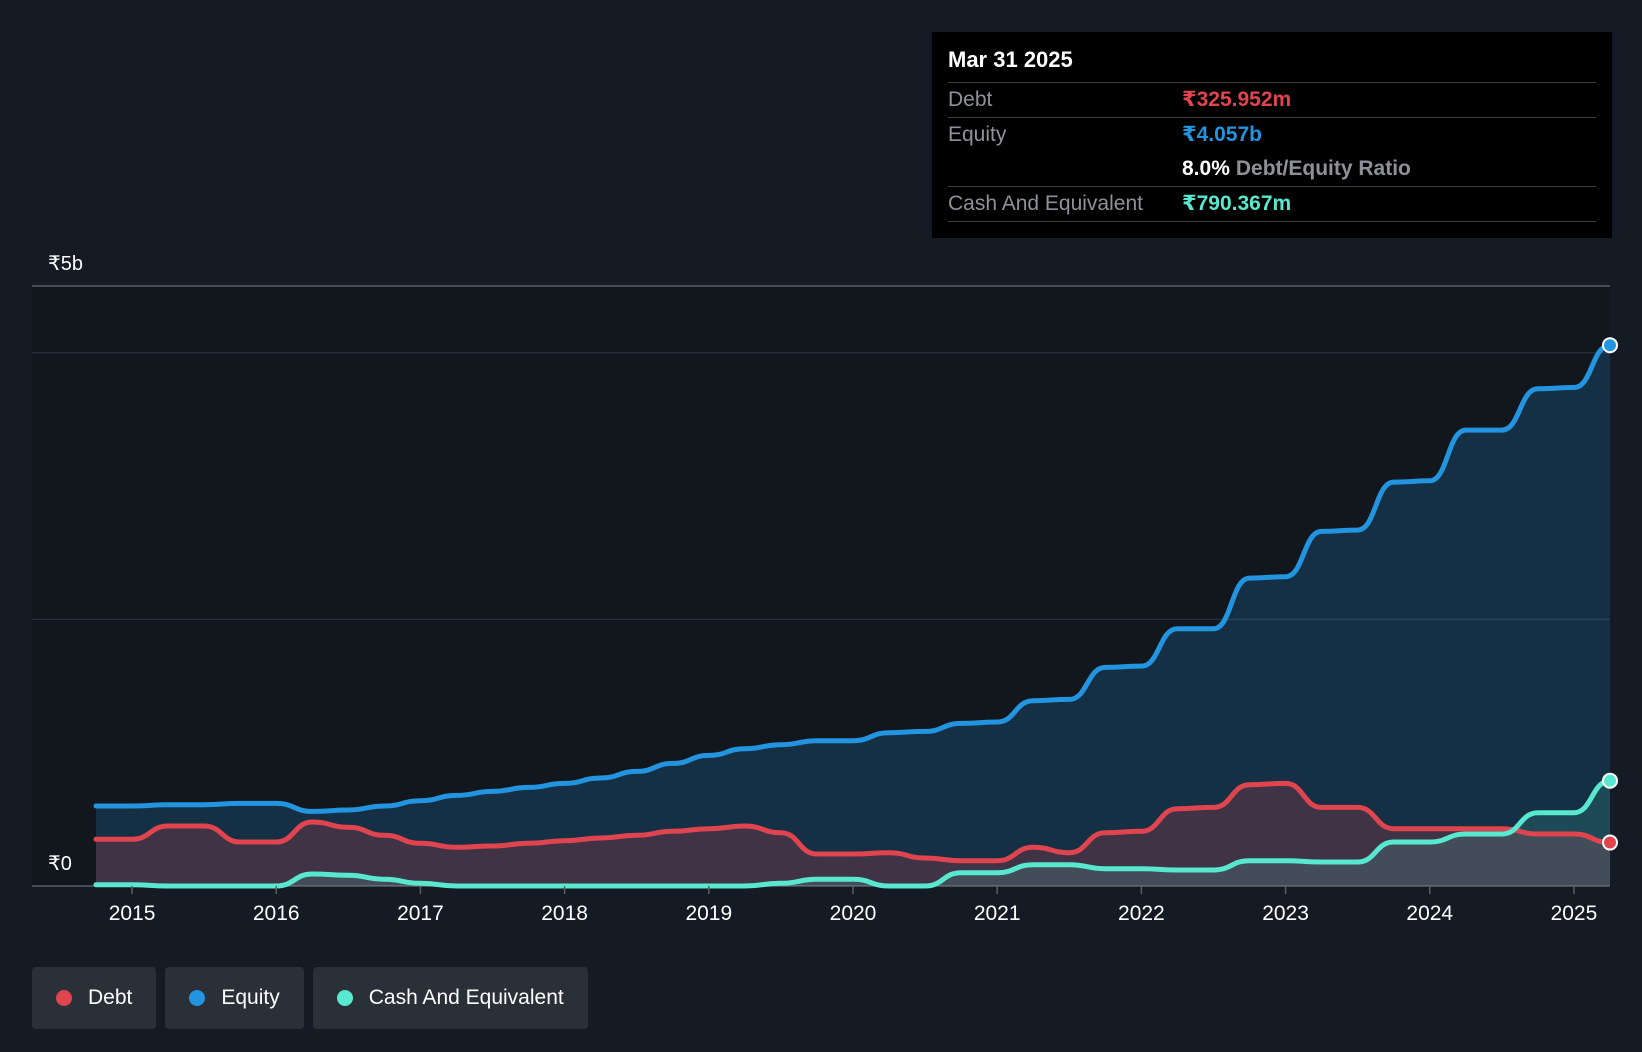 The width and height of the screenshot is (1642, 1052). Describe the element at coordinates (708, 913) in the screenshot. I see `x-tick-label-2019: 2019` at that location.